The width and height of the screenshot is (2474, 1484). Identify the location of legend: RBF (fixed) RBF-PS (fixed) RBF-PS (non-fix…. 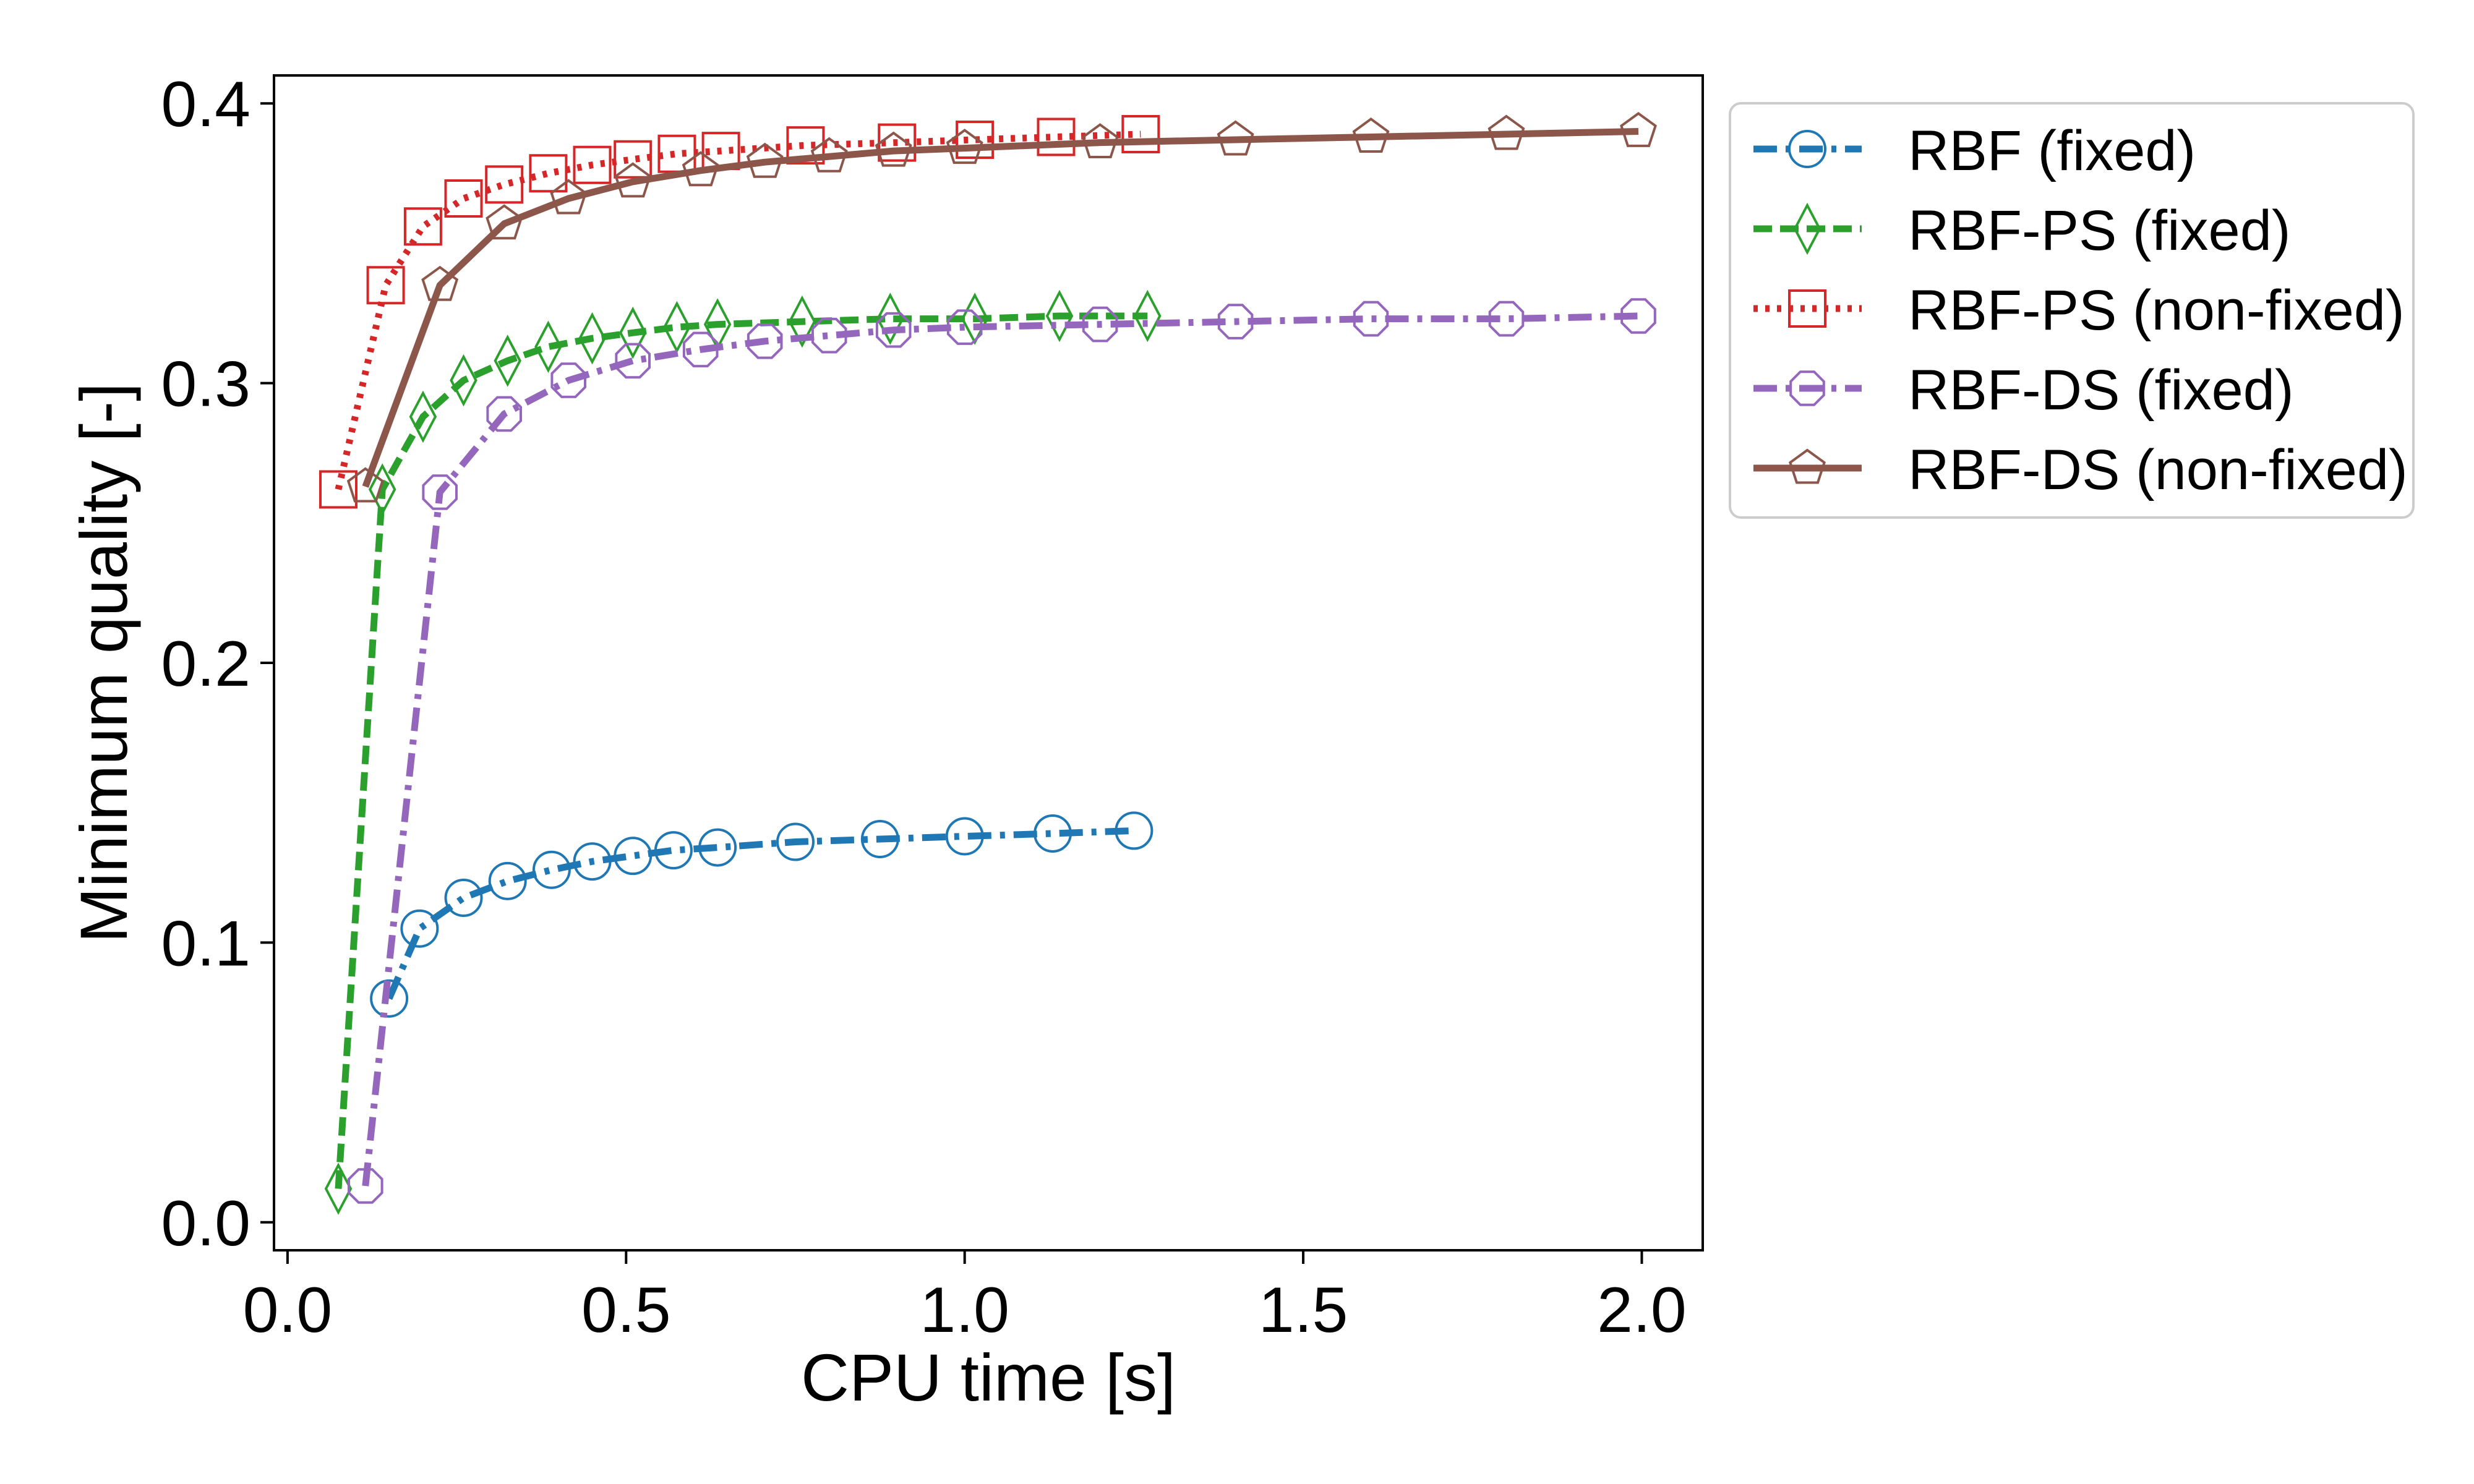
(2072, 310).